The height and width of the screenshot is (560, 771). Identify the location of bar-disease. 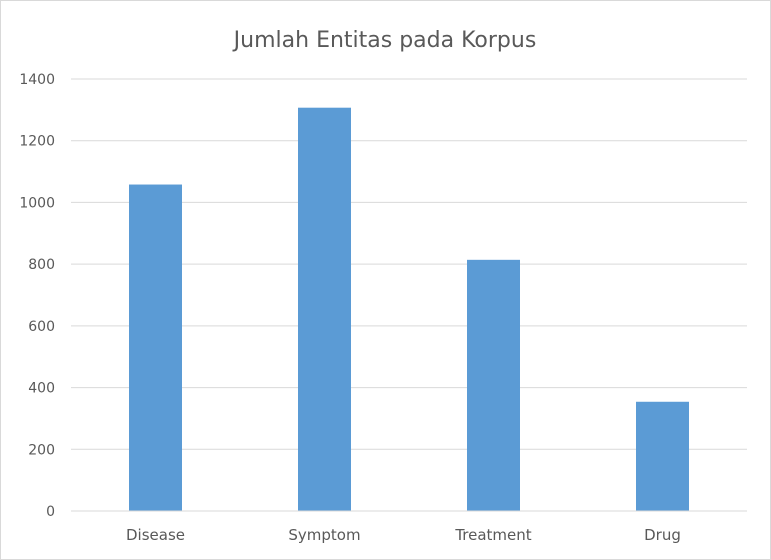
(155, 347).